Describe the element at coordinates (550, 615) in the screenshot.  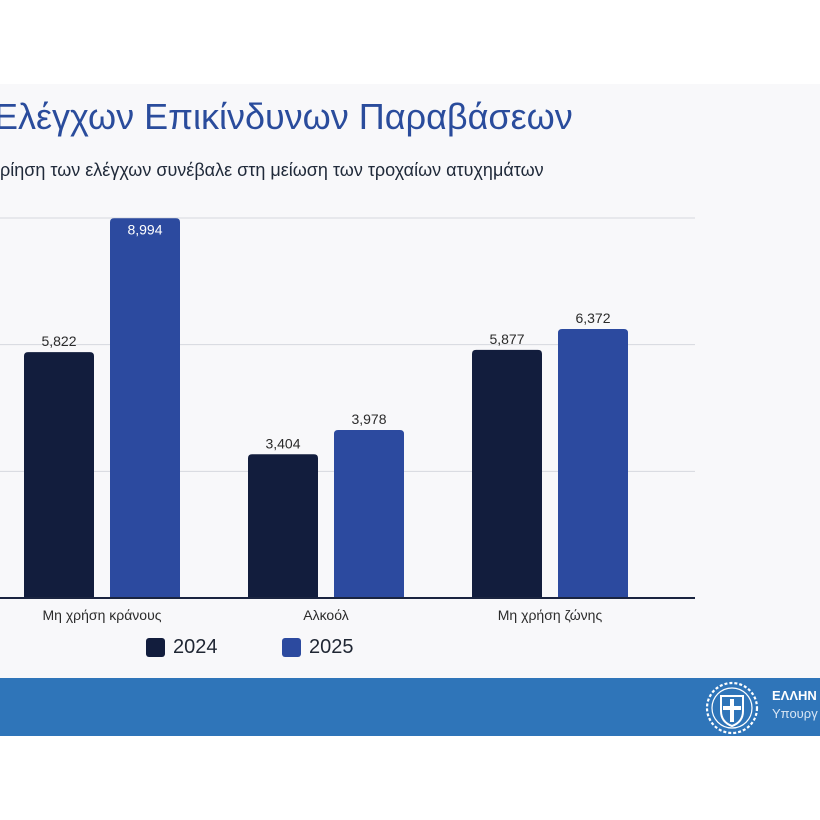
I see `category-label-2: Μη χρήση ζώνης` at that location.